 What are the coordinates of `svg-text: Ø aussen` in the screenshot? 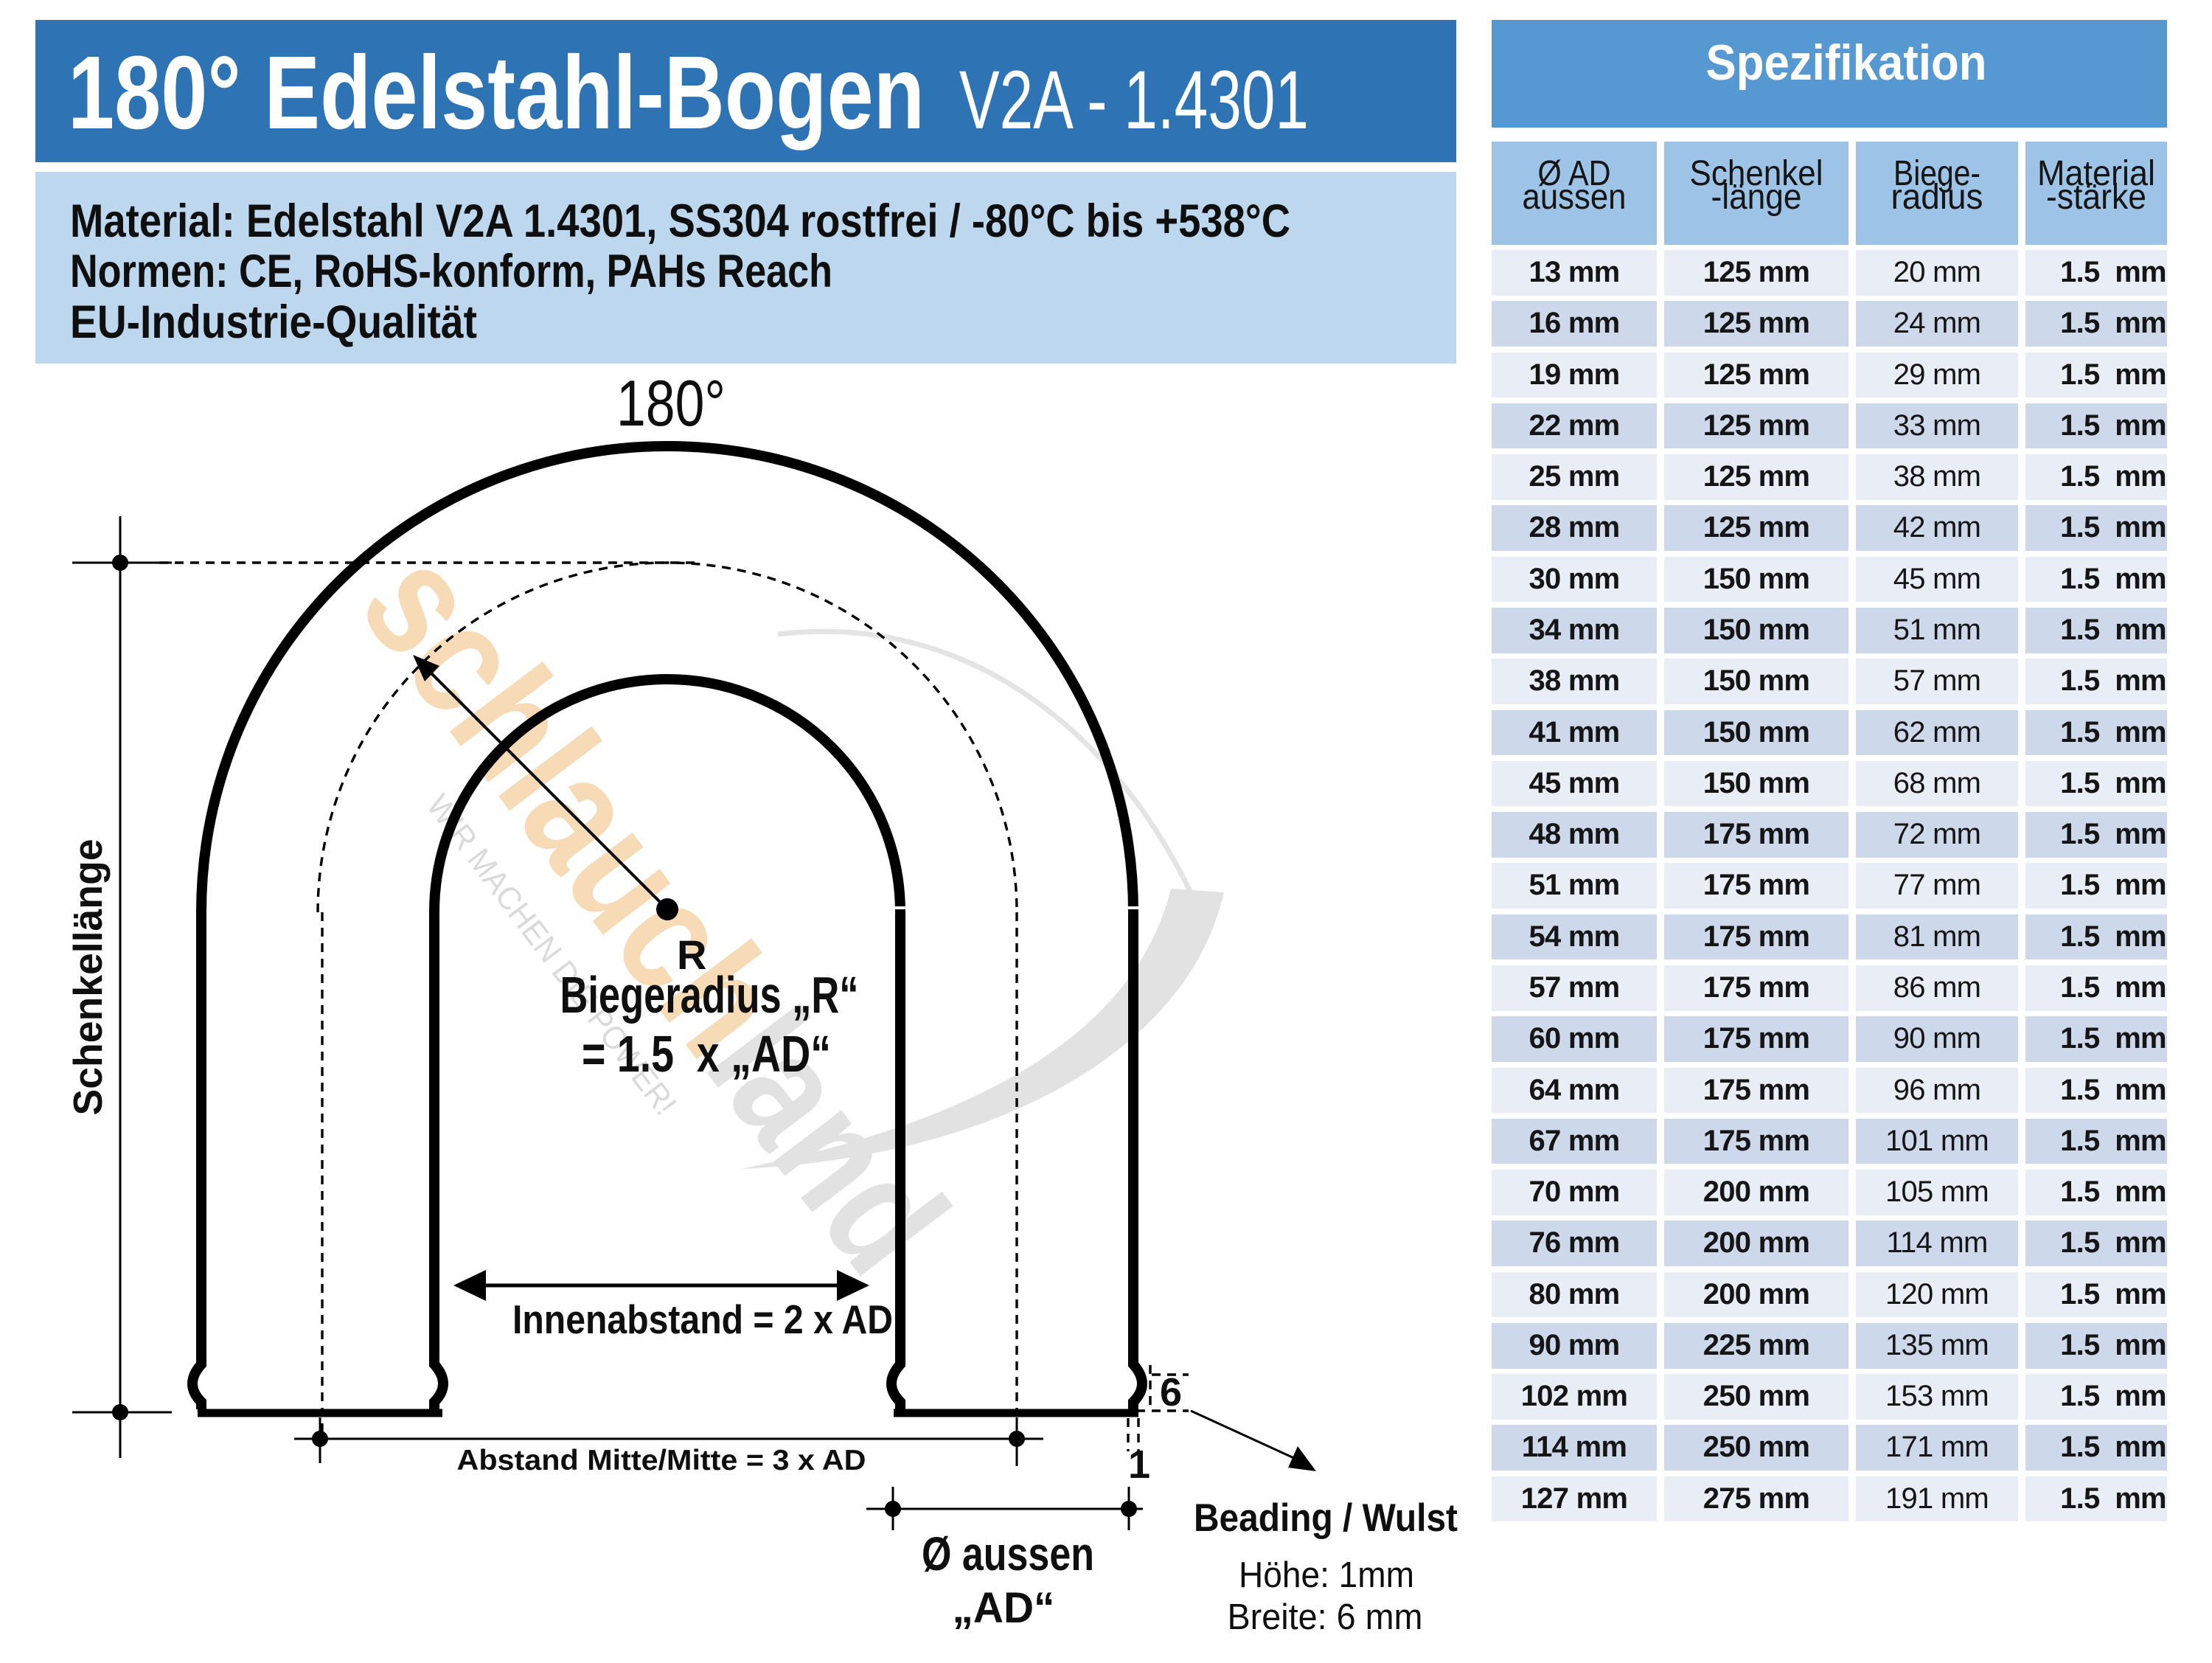 It's located at (1008, 1553).